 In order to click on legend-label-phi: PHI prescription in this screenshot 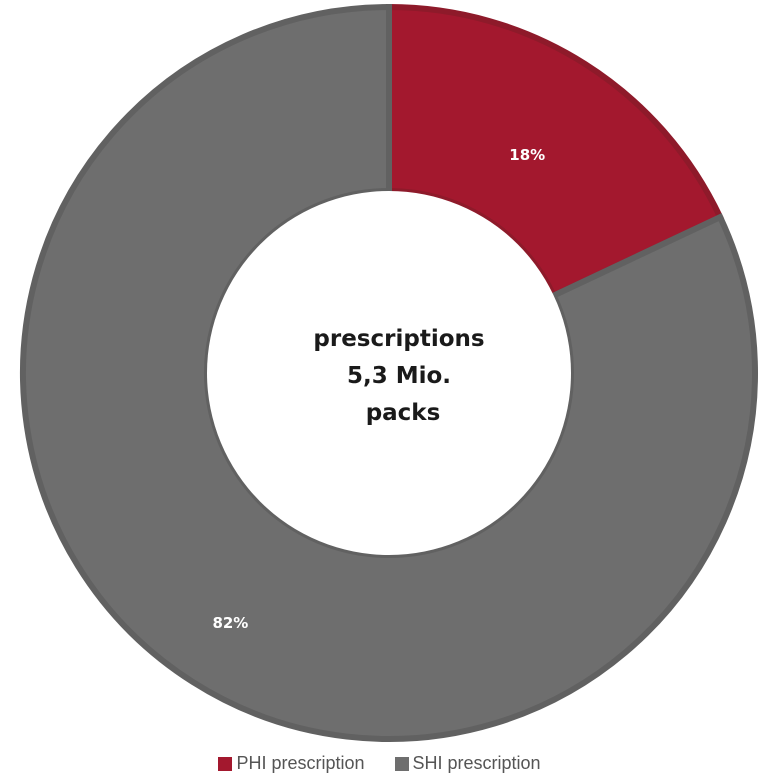, I will do `click(300, 763)`.